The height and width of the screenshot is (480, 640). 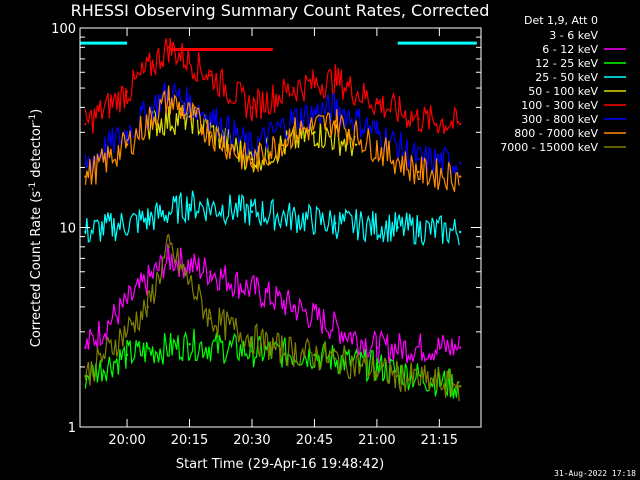 I want to click on legend-label-7000-15000-kev: 7000 - 15000 keV, so click(x=549, y=147).